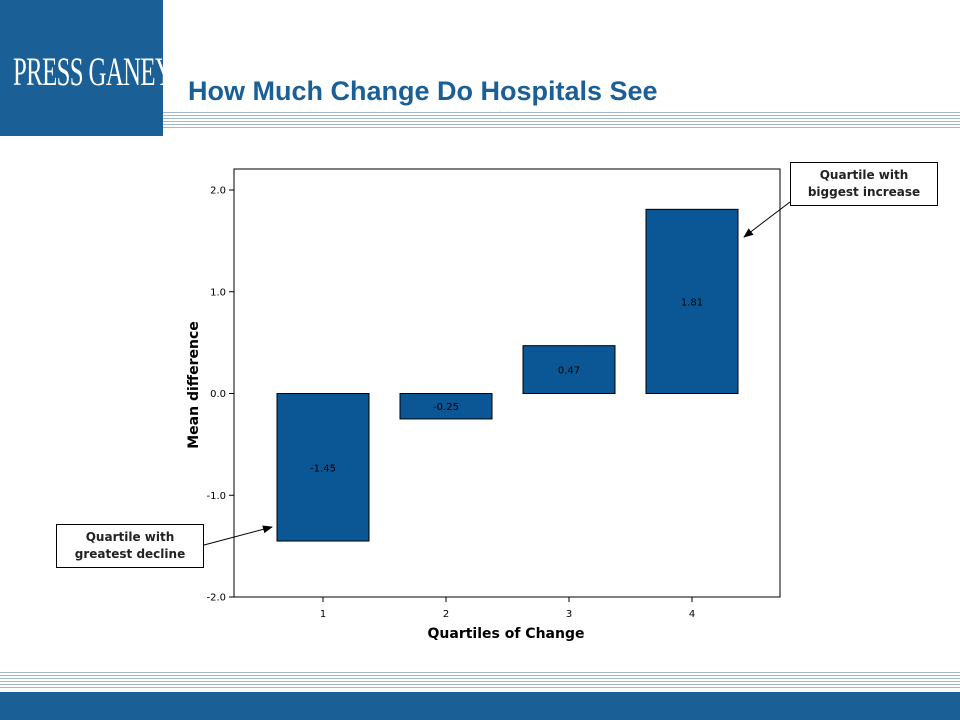 Image resolution: width=960 pixels, height=720 pixels. What do you see at coordinates (238, 535) in the screenshot?
I see `decline-arrow` at bounding box center [238, 535].